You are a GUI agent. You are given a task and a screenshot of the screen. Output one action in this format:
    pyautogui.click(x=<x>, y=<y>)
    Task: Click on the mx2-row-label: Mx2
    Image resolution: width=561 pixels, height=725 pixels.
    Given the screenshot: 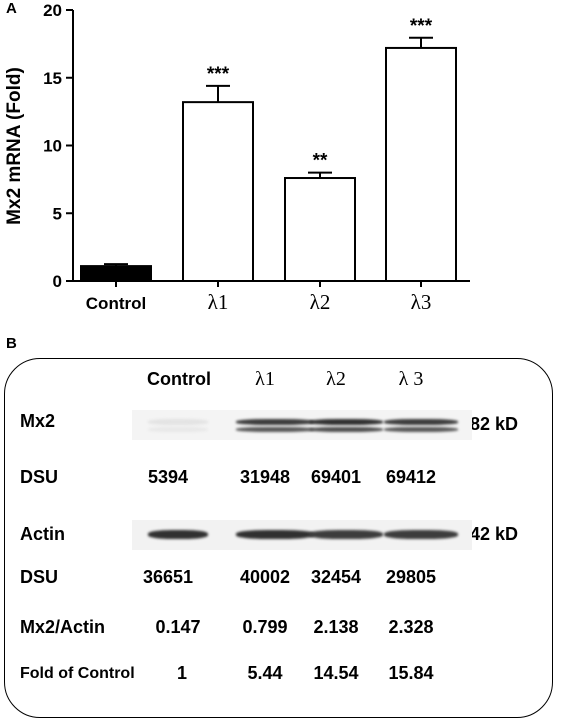 What is the action you would take?
    pyautogui.click(x=38, y=421)
    